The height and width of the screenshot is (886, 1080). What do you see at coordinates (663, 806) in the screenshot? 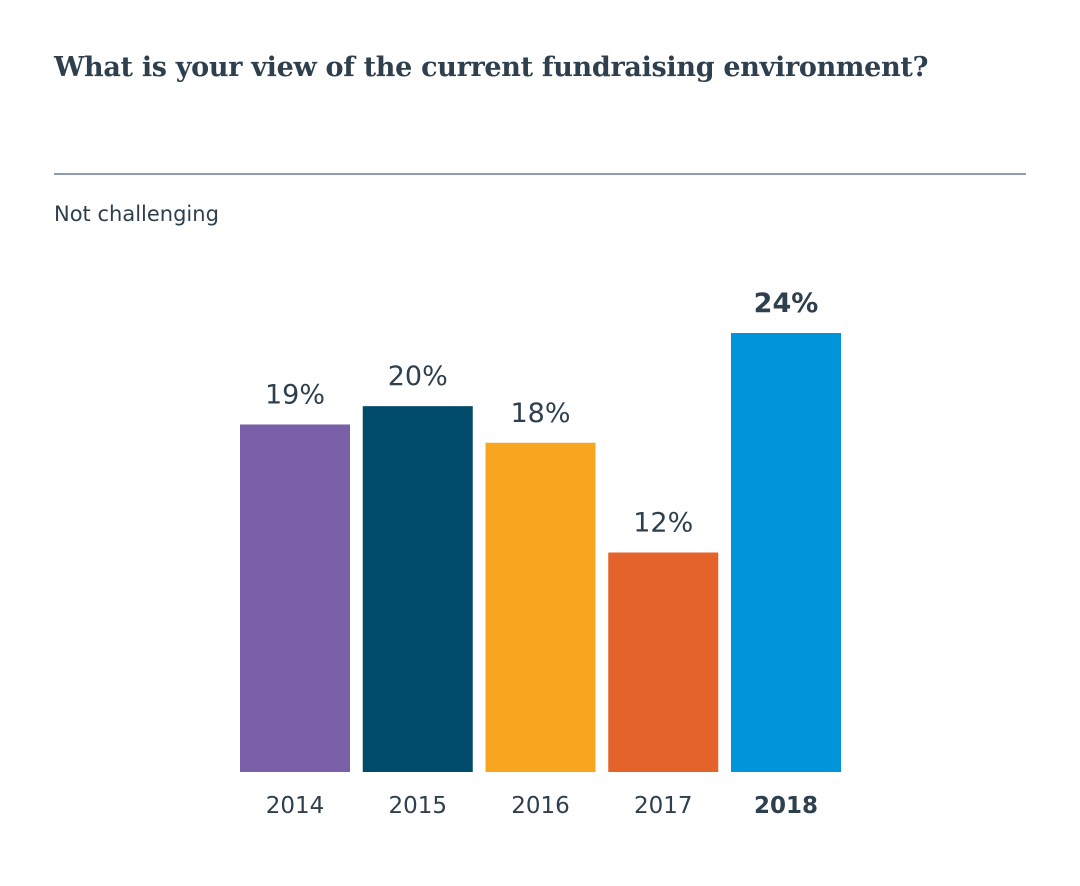
I see `x-tick-2017: 2017` at bounding box center [663, 806].